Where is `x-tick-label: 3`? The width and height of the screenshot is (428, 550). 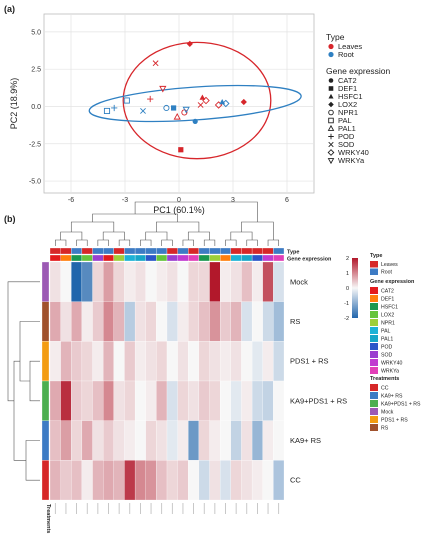
x-tick-label: 3 is located at coordinates (233, 200).